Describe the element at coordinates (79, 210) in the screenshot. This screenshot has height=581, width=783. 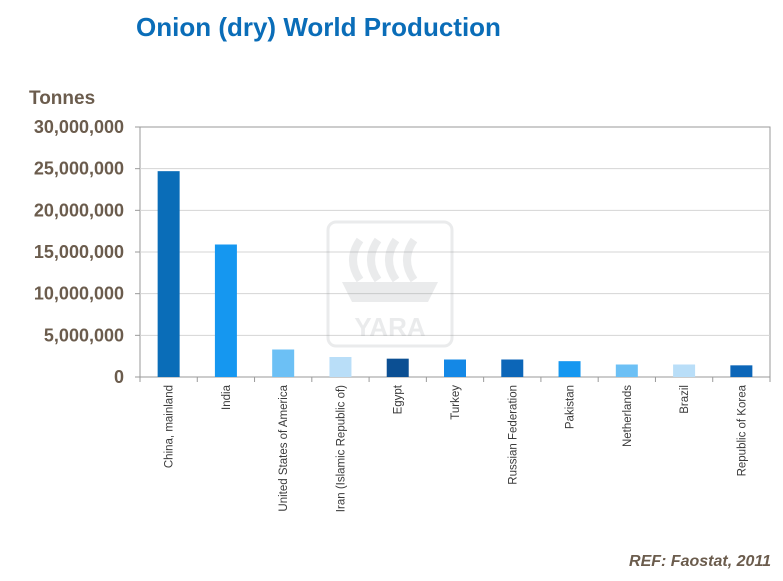
I see `y-tick-label: 20,000,000` at that location.